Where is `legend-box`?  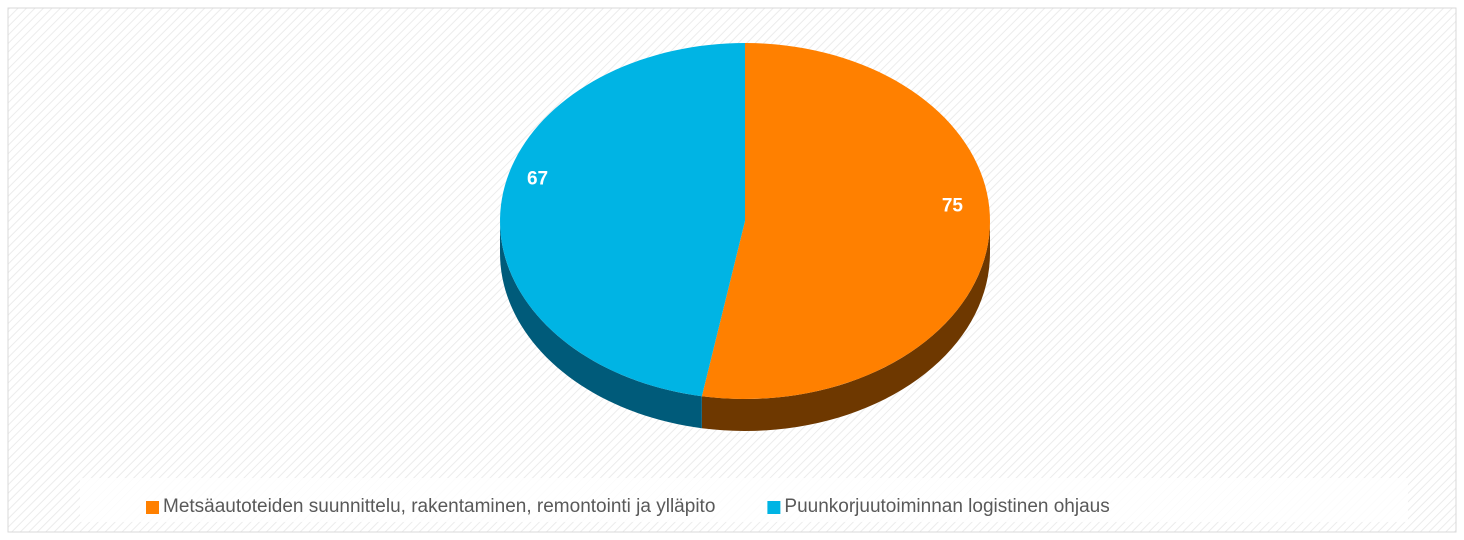
legend-box is located at coordinates (744, 500).